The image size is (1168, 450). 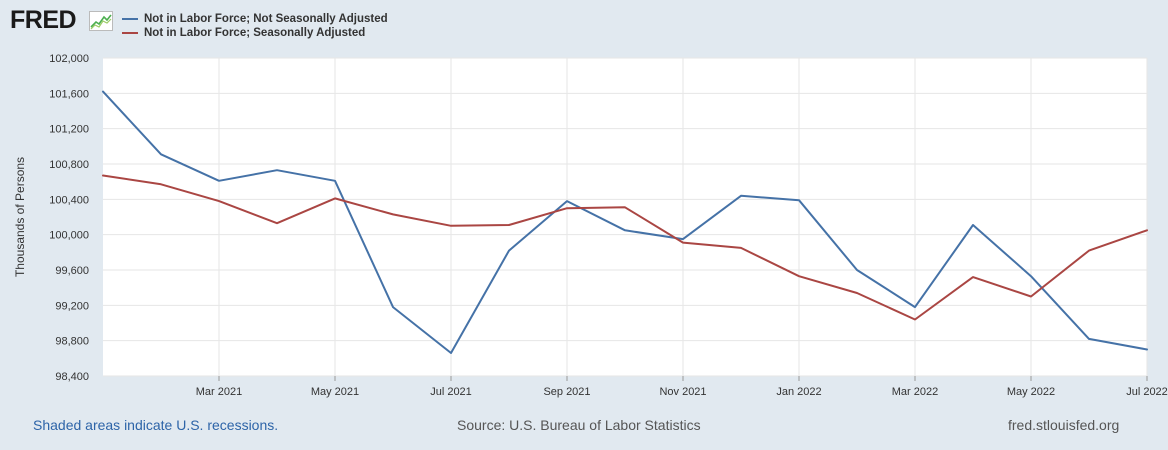 What do you see at coordinates (1147, 392) in the screenshot?
I see `x-tick-label: Jul 2022` at bounding box center [1147, 392].